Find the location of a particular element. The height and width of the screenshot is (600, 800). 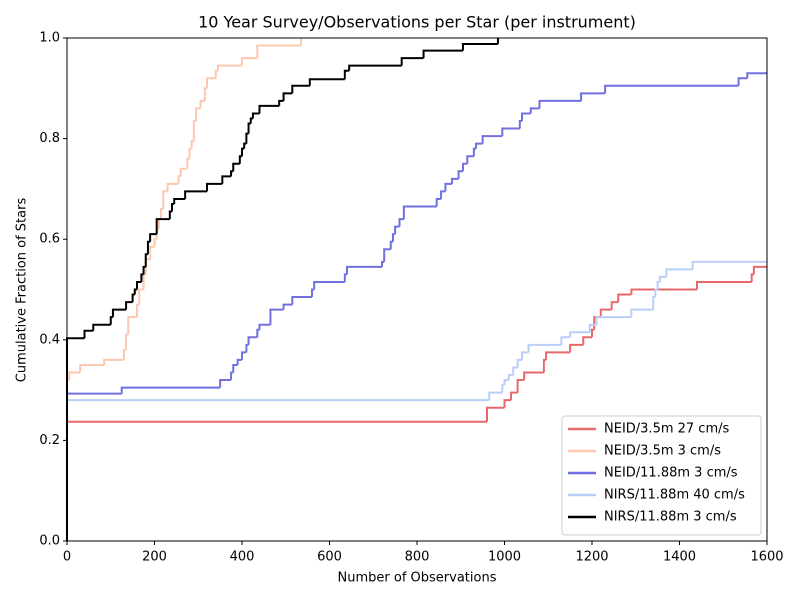

y-axis-label: Cumulative Fraction of Stars is located at coordinates (22, 290).